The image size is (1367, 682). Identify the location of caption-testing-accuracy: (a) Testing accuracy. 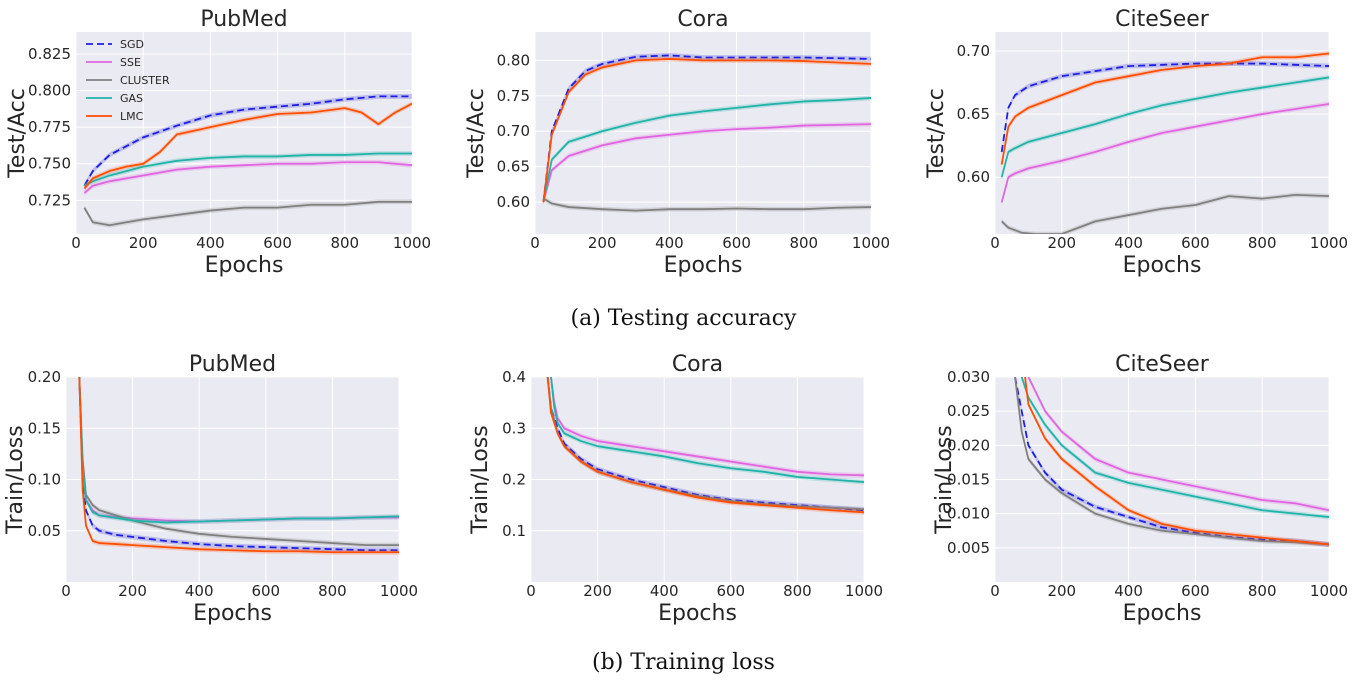
(683, 318).